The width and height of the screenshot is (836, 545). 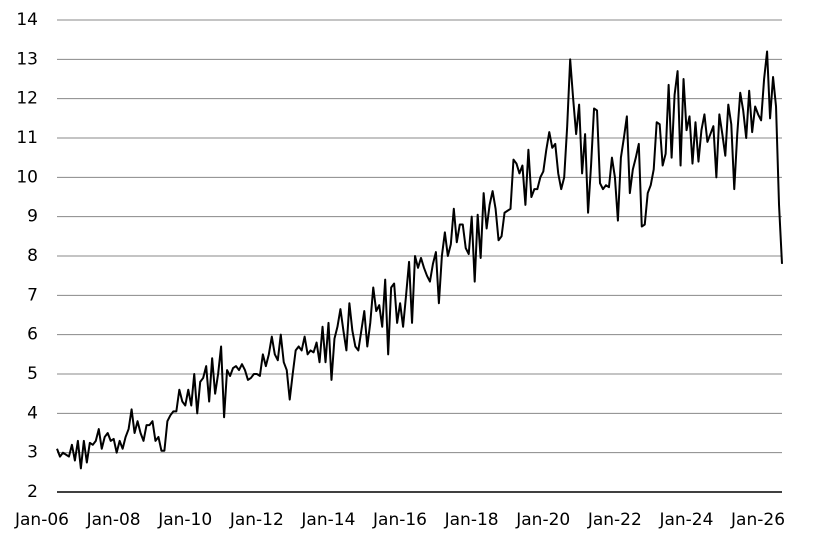 What do you see at coordinates (471, 520) in the screenshot?
I see `x-tick-label: Jan-18` at bounding box center [471, 520].